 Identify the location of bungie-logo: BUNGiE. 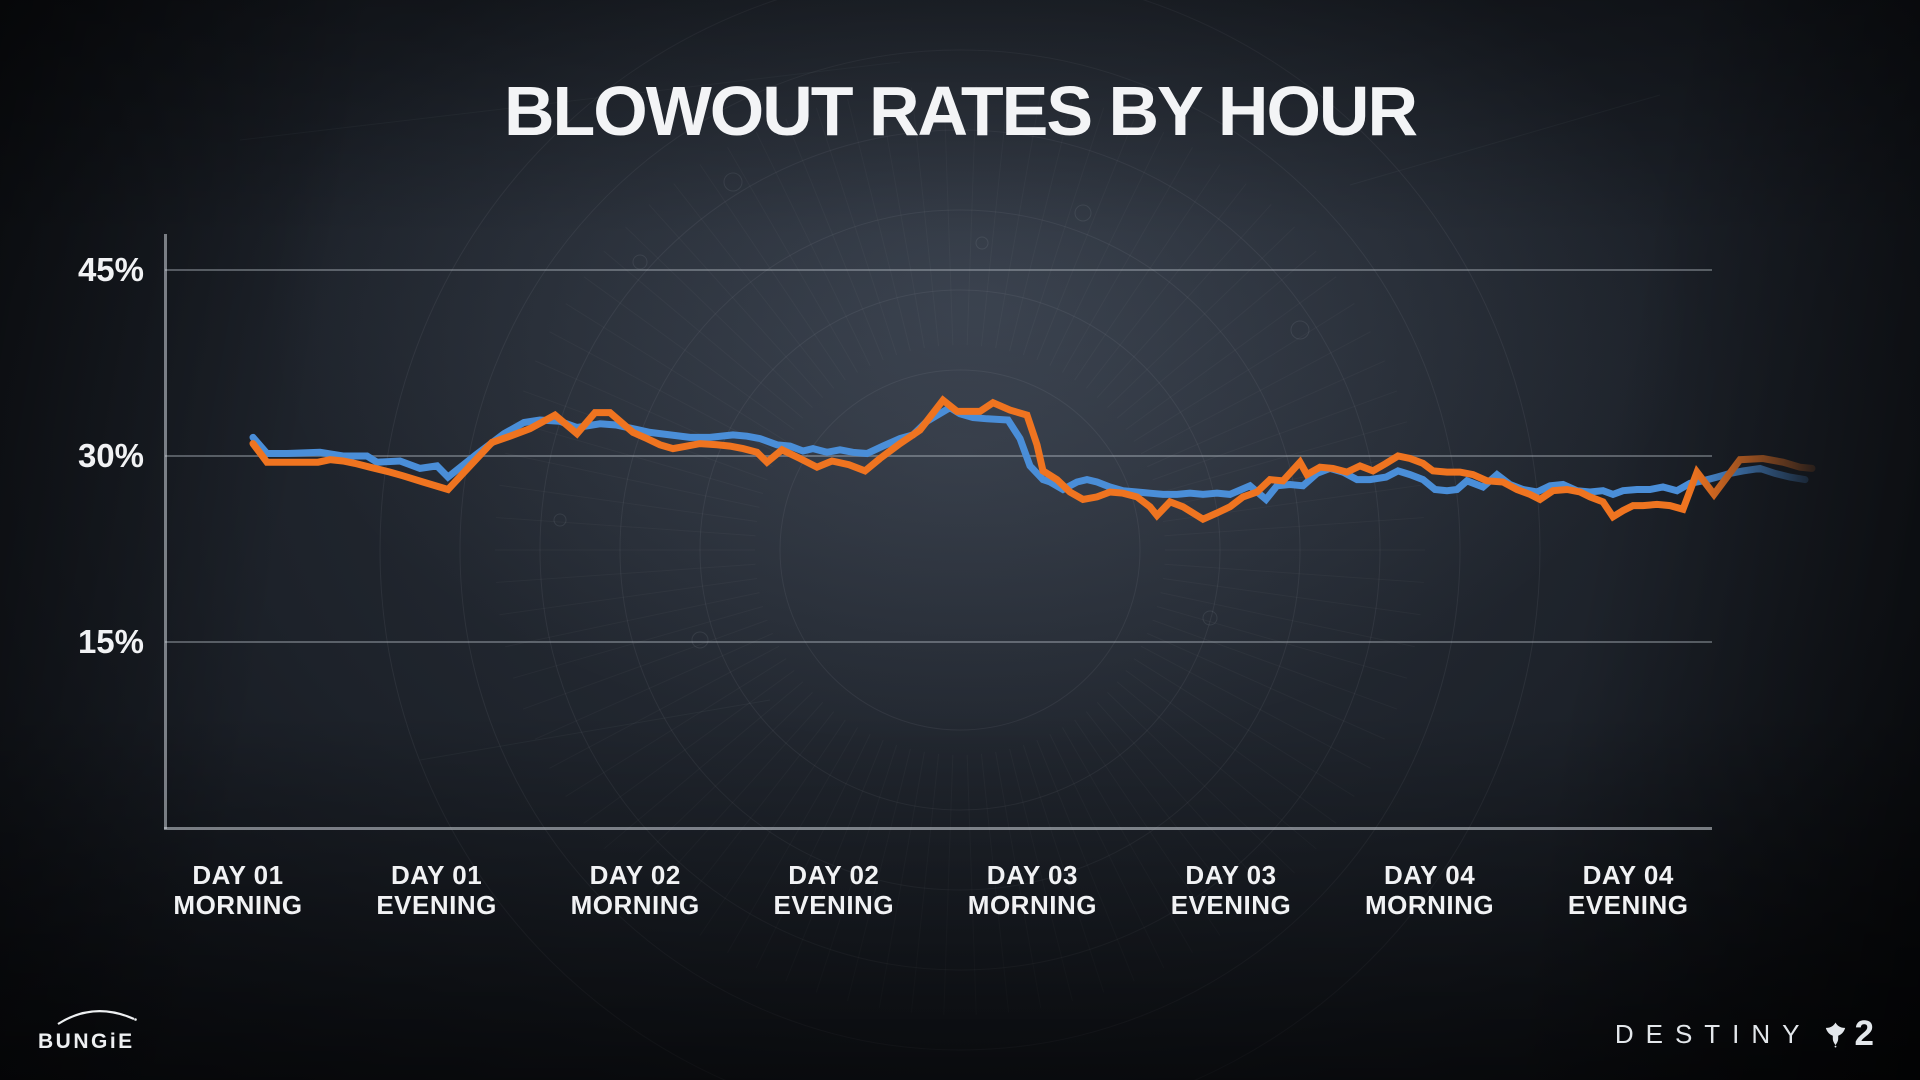
(94, 1034).